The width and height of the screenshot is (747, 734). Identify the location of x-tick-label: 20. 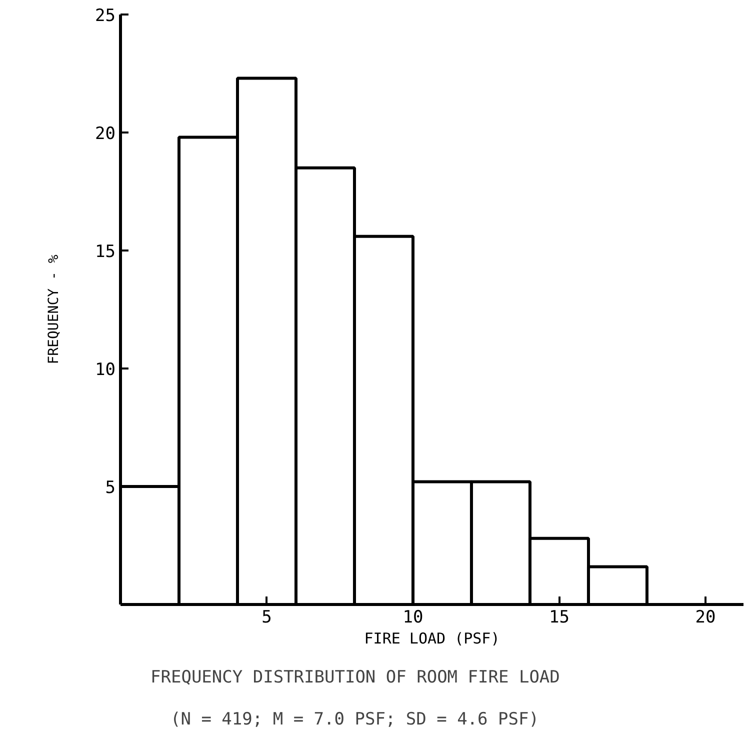
(705, 618).